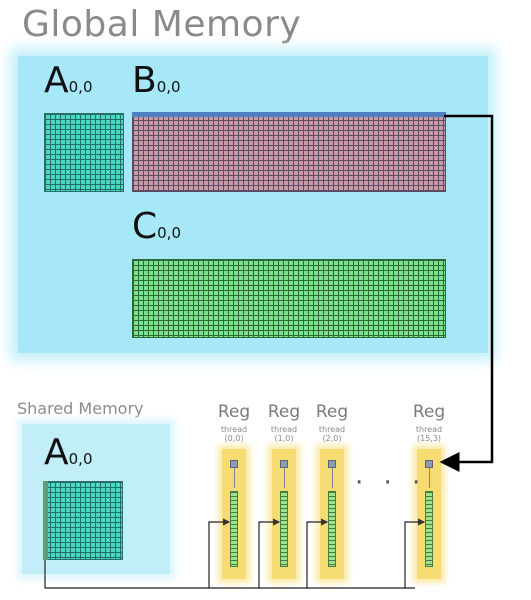 The width and height of the screenshot is (531, 600). I want to click on shared-a-column-highlight, so click(45, 520).